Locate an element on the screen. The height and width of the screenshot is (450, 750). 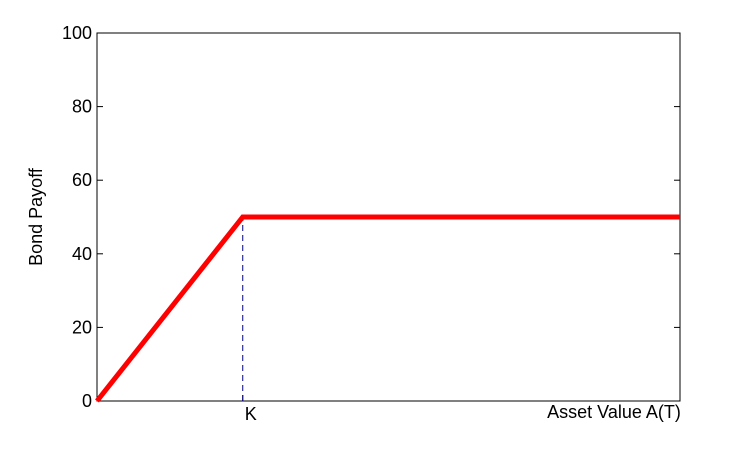
y-tick-label: 40 is located at coordinates (82, 254).